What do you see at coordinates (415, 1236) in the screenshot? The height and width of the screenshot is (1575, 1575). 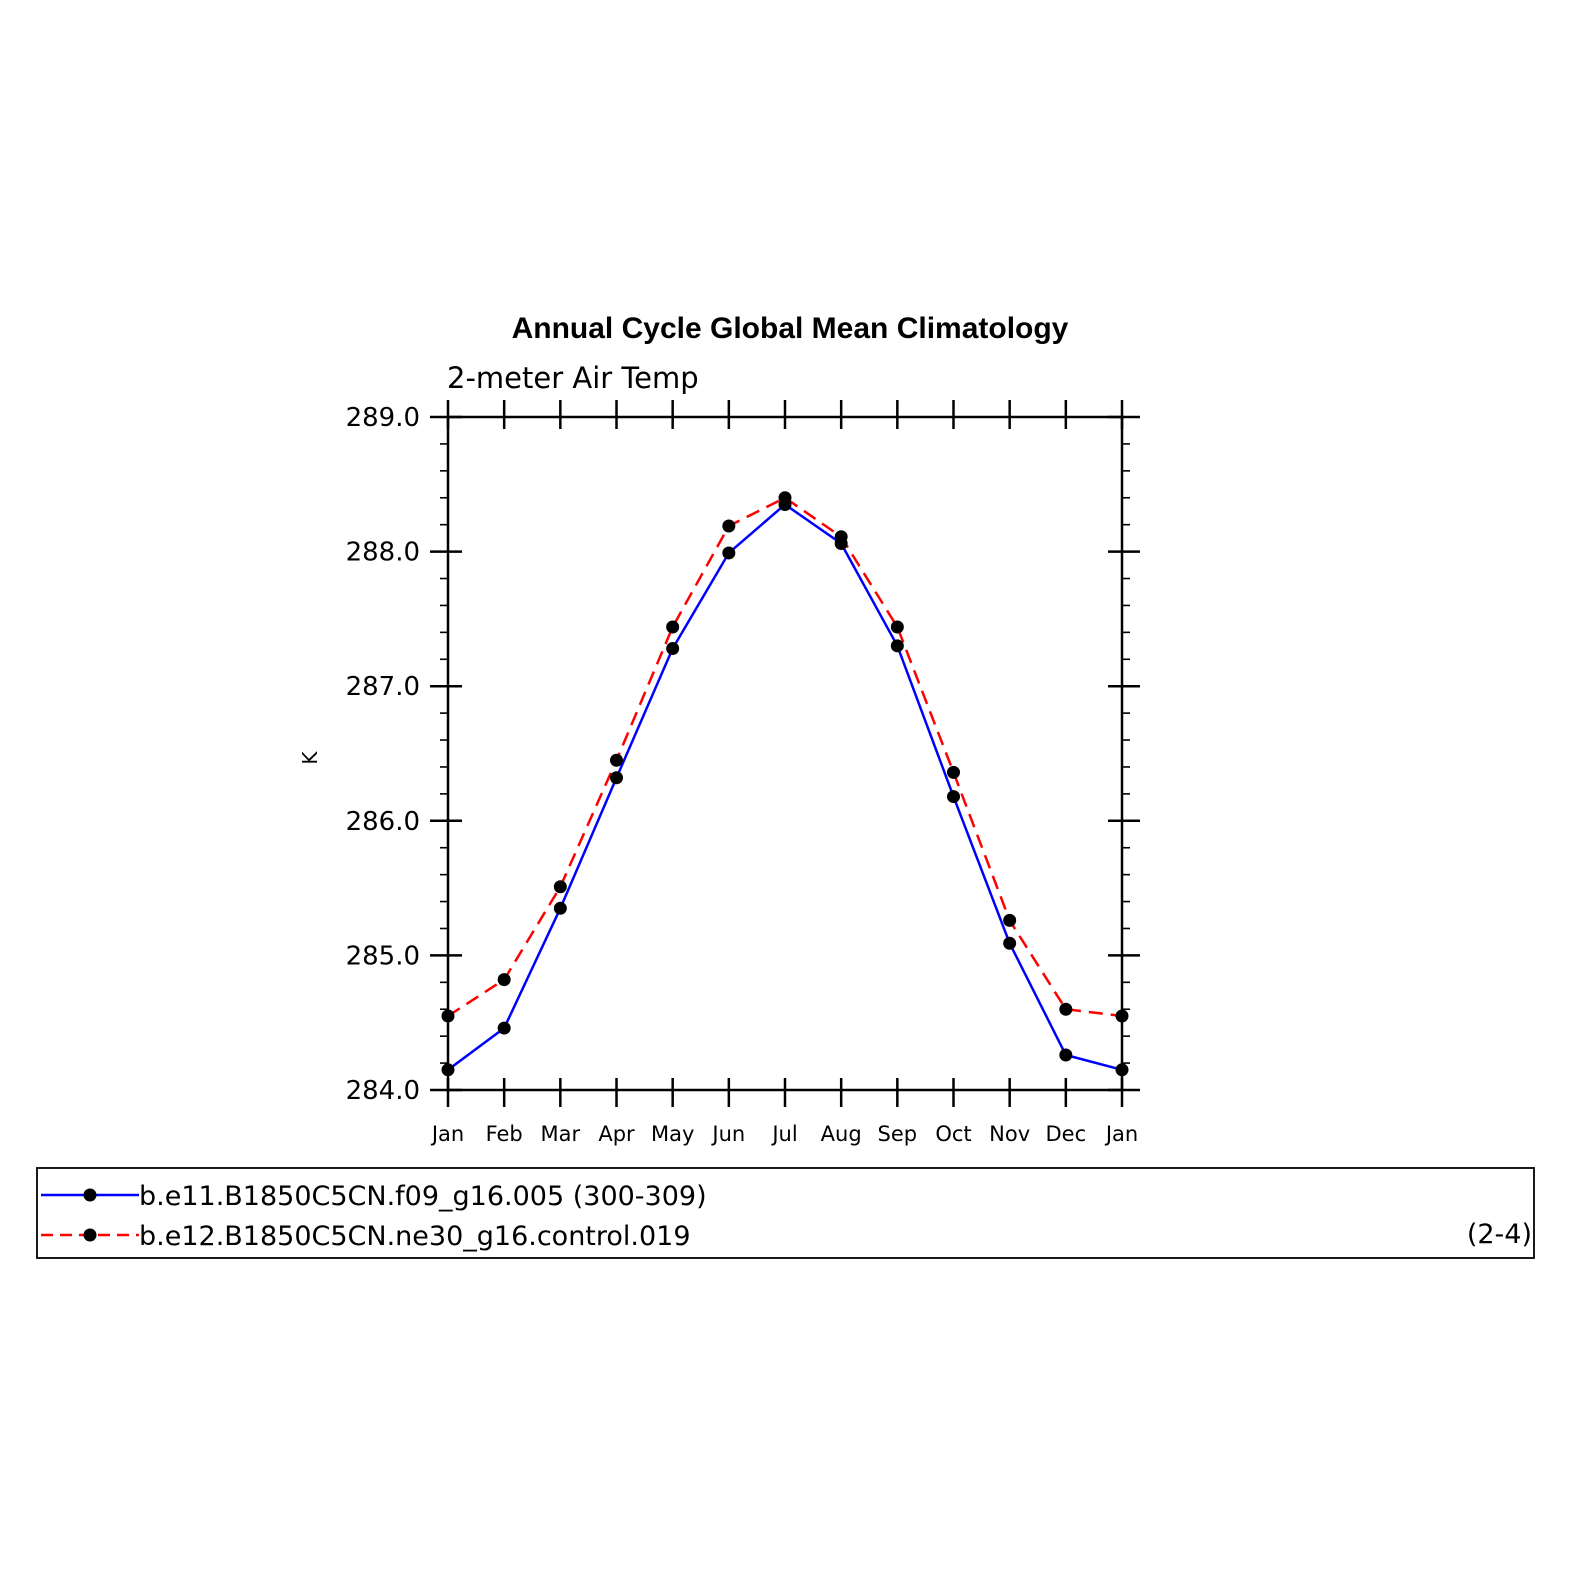 I see `legend-label-1: b.e12.B1850C5CN.ne30_g16.control.019` at bounding box center [415, 1236].